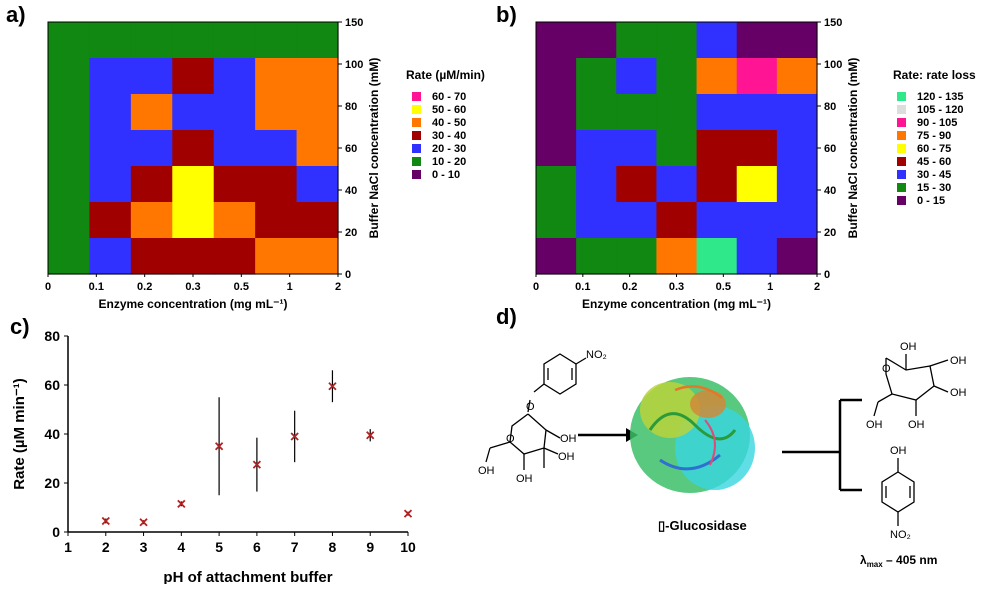 This screenshot has width=993, height=589. What do you see at coordinates (817, 287) in the screenshot?
I see `x-tick-label-b: 2` at bounding box center [817, 287].